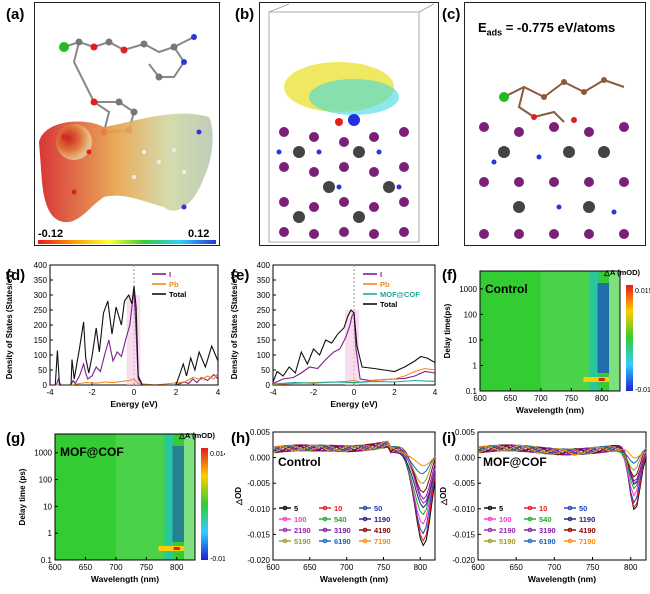  Describe the element at coordinates (351, 123) in the screenshot. I see `charge-density-slab` at that location.